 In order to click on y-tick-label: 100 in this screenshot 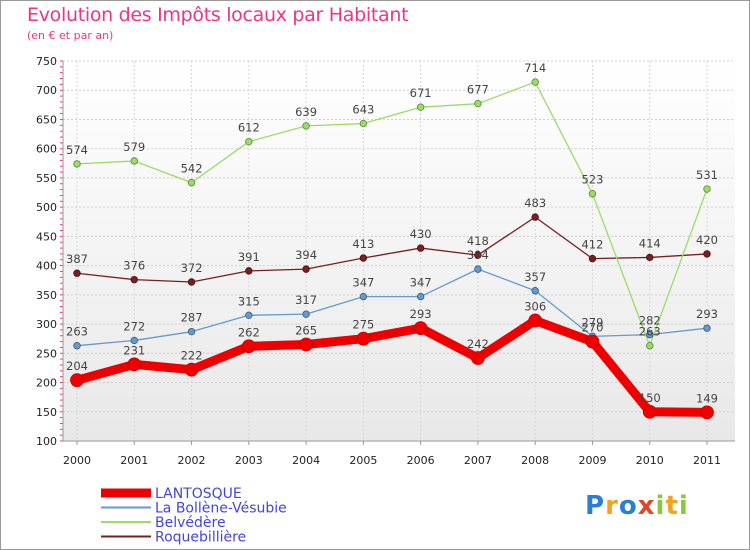, I will do `click(46, 441)`.